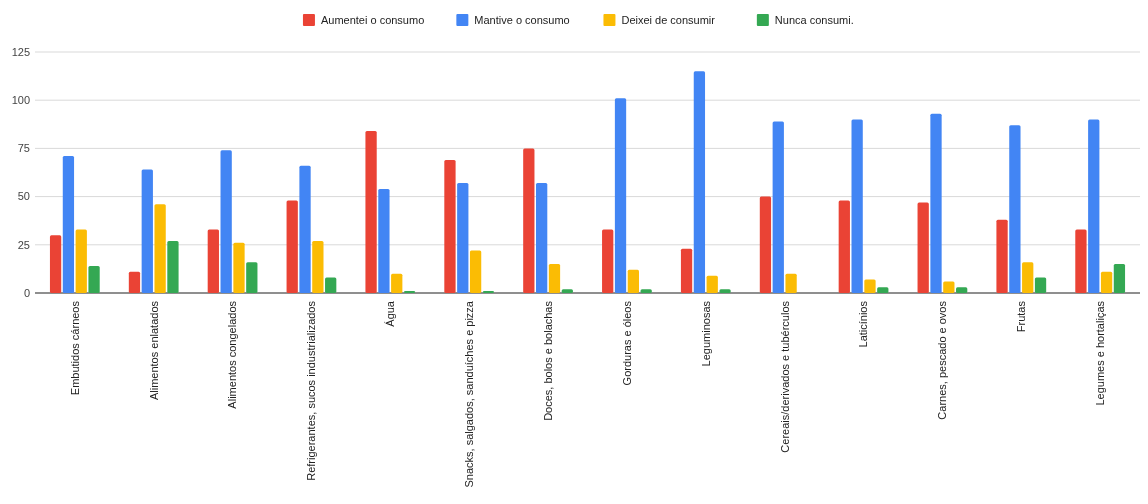  What do you see at coordinates (469, 394) in the screenshot?
I see `x-tick-label: Snacks, salgados, sanduíches e pizza` at bounding box center [469, 394].